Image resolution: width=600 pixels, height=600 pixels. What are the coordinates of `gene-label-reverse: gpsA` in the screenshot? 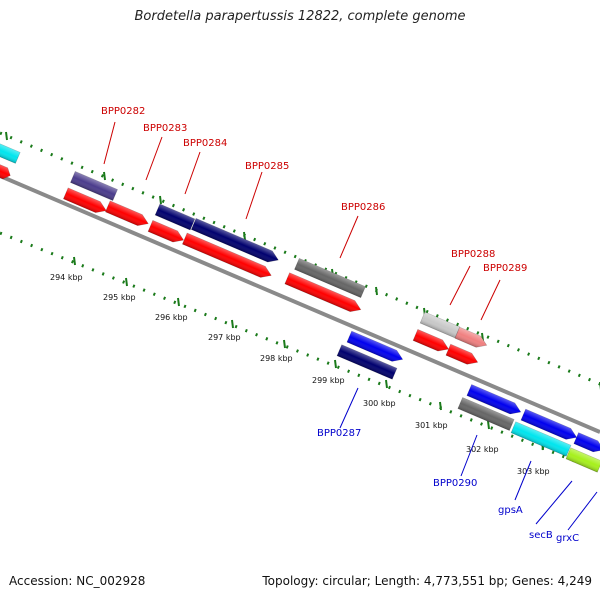 It's located at (510, 510).